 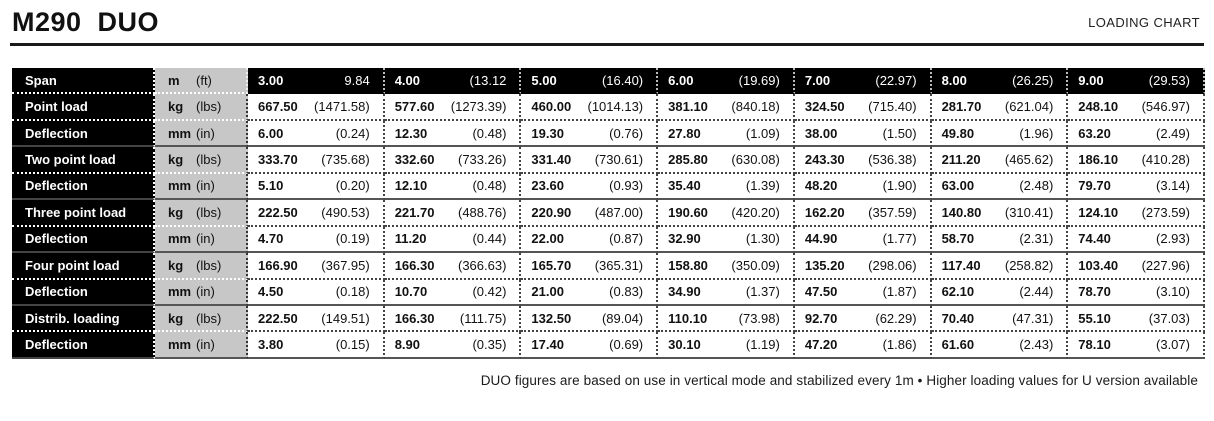 I want to click on data-cell: 22.00 (0.87), so click(x=590, y=240).